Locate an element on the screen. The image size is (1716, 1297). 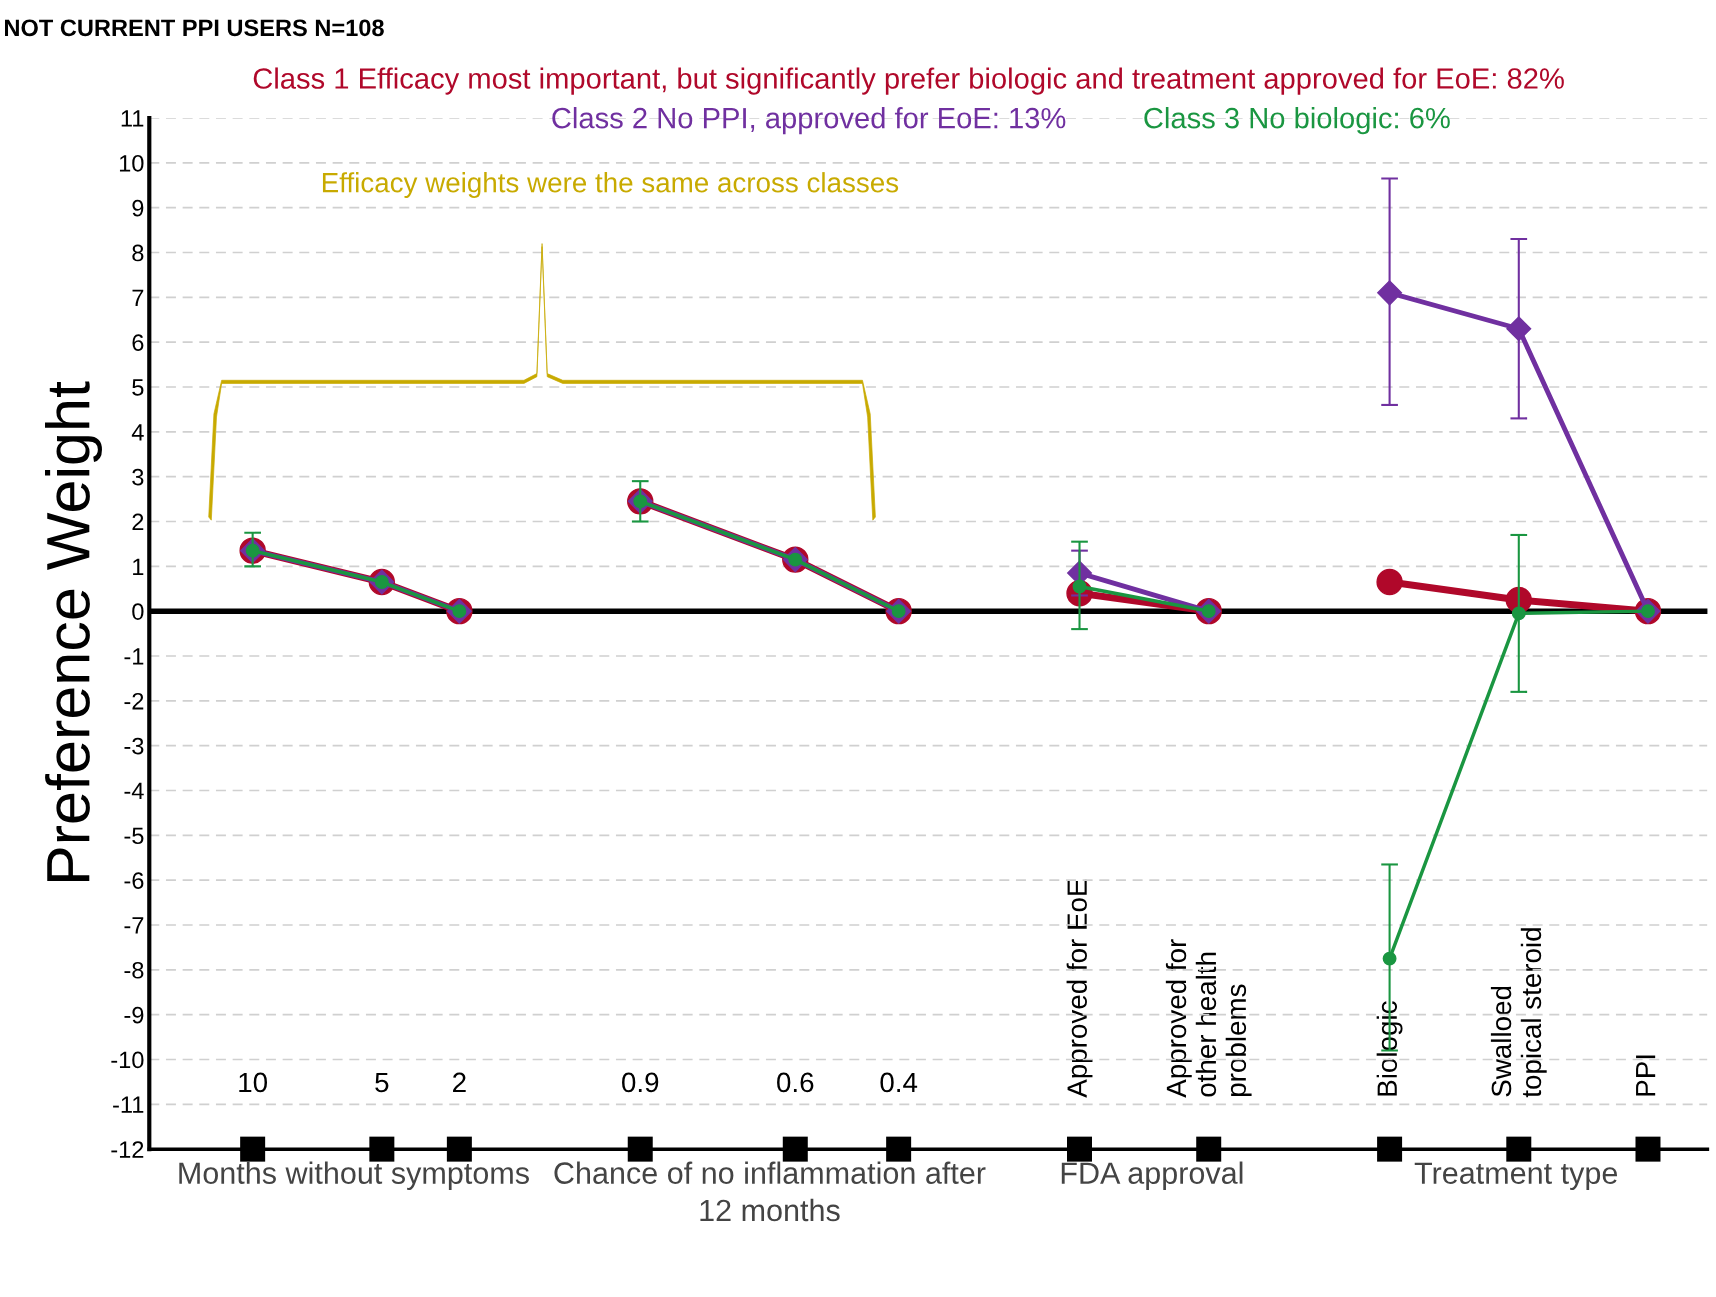
x-tick-label: 2 is located at coordinates (459, 1082).